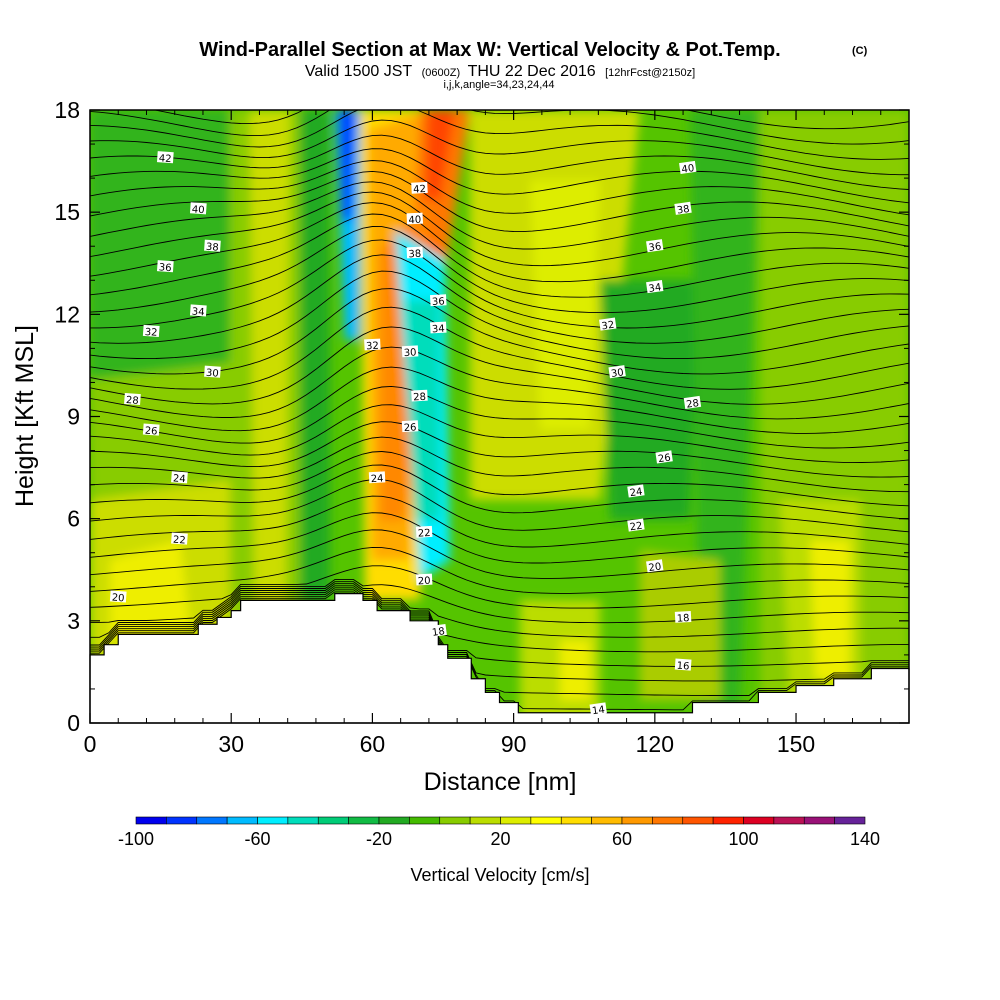  I want to click on x-tick-label: 150, so click(796, 744).